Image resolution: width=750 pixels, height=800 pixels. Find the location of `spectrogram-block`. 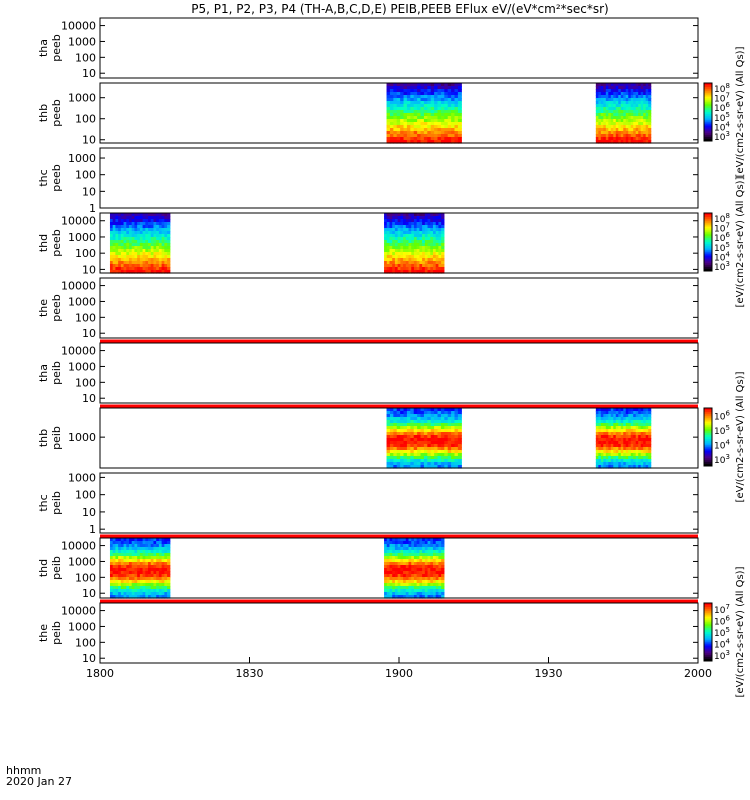

spectrogram-block is located at coordinates (140, 568).